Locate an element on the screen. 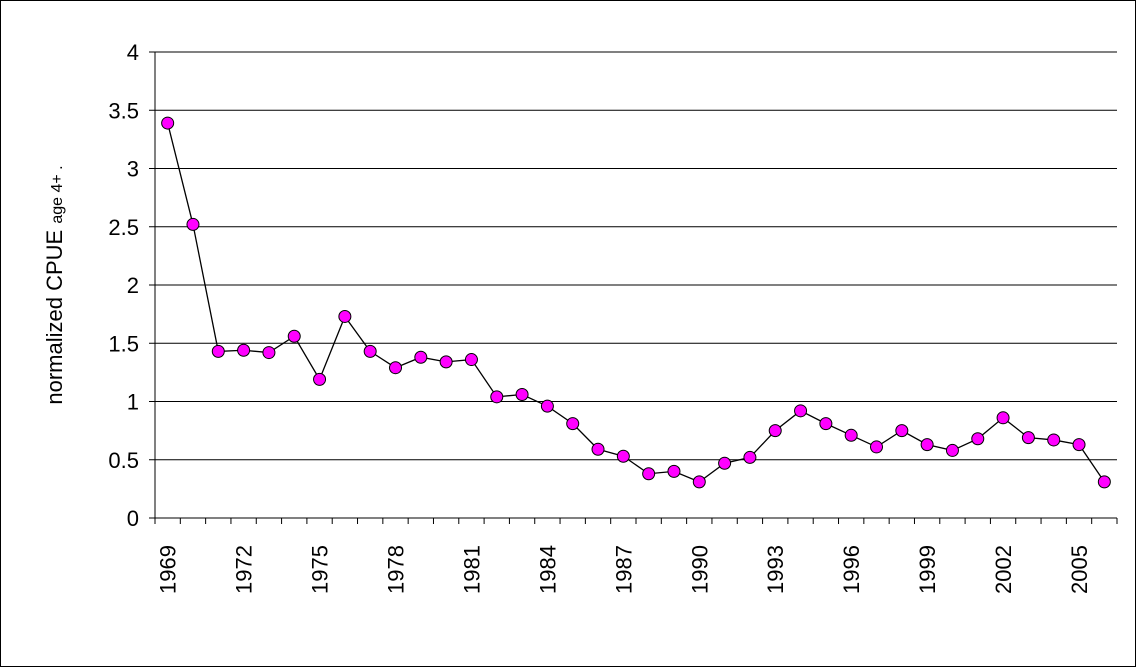  y-tick-label: 0 is located at coordinates (133, 518).